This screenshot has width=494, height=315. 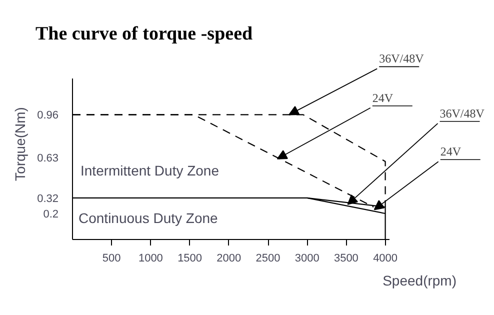 I want to click on x-axis-title: Speed(rpm), so click(x=419, y=280).